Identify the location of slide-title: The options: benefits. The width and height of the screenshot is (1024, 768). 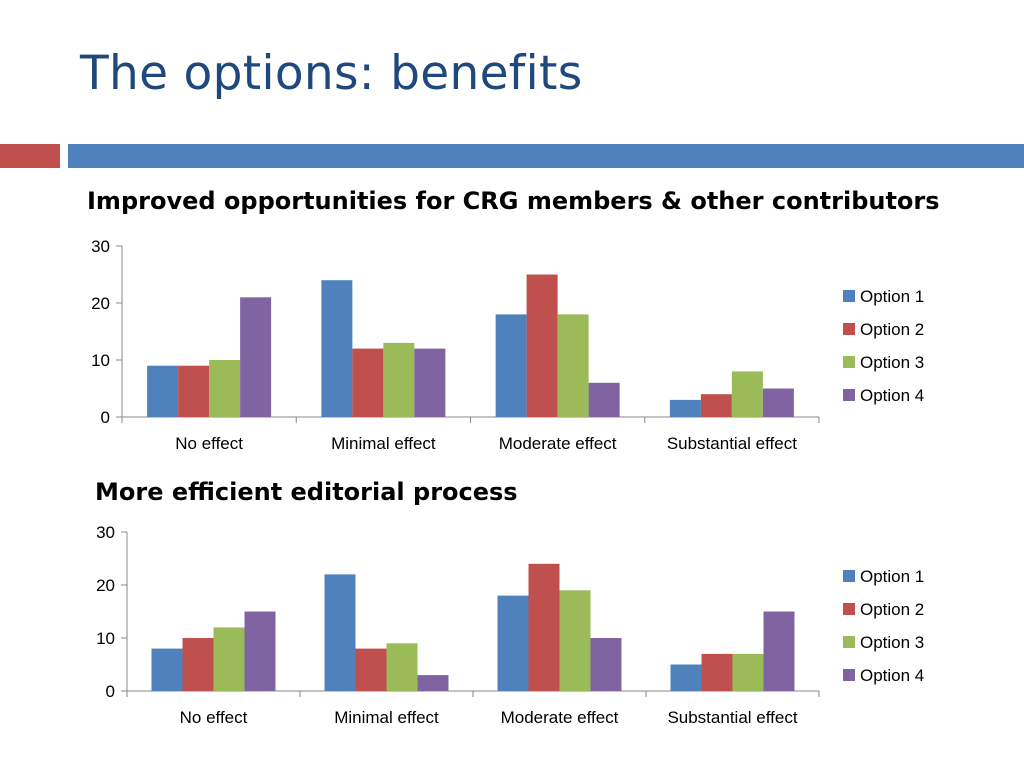
(331, 73).